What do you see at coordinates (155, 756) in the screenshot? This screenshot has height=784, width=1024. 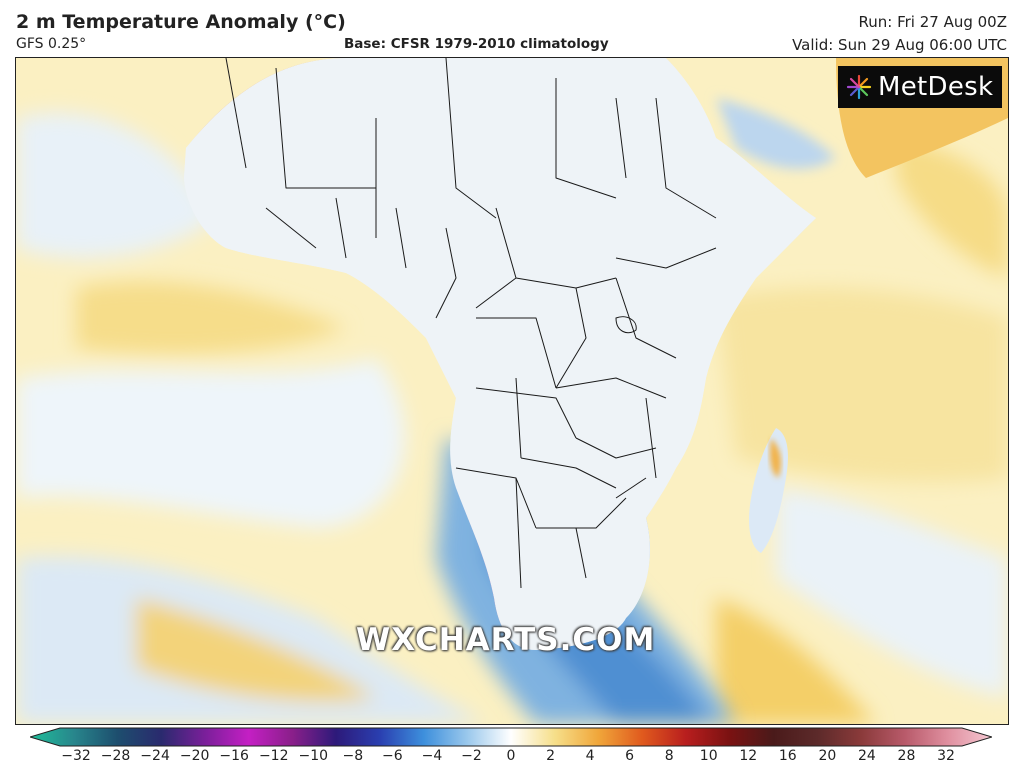 I see `colorbar-tick-label: −24` at bounding box center [155, 756].